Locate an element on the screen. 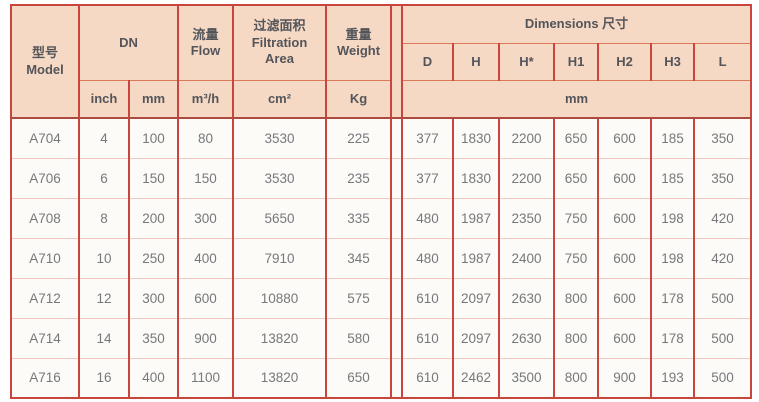  cell-h: 2097 is located at coordinates (476, 298).